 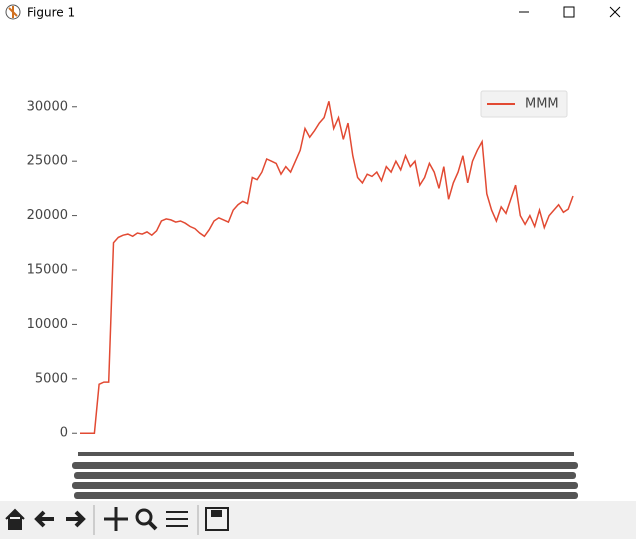 I want to click on home-button, so click(x=15, y=519).